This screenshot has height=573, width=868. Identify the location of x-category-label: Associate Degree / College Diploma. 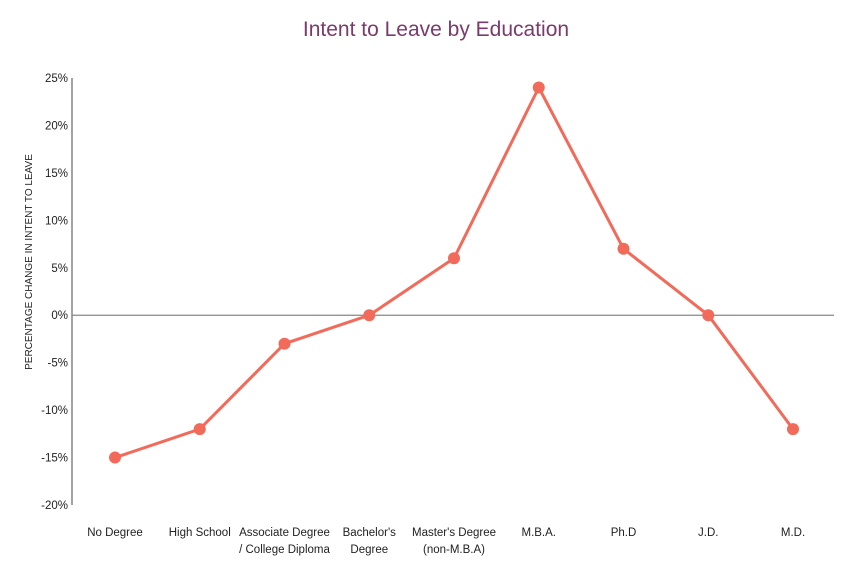
(284, 541).